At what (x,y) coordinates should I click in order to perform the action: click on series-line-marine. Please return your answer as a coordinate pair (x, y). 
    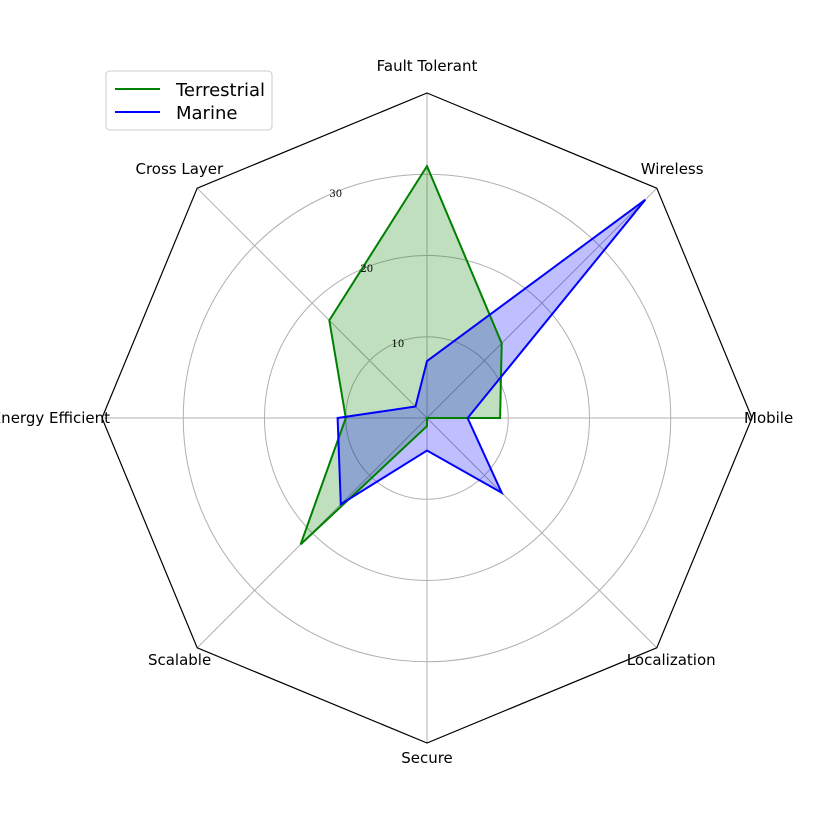
    Looking at the image, I should click on (491, 352).